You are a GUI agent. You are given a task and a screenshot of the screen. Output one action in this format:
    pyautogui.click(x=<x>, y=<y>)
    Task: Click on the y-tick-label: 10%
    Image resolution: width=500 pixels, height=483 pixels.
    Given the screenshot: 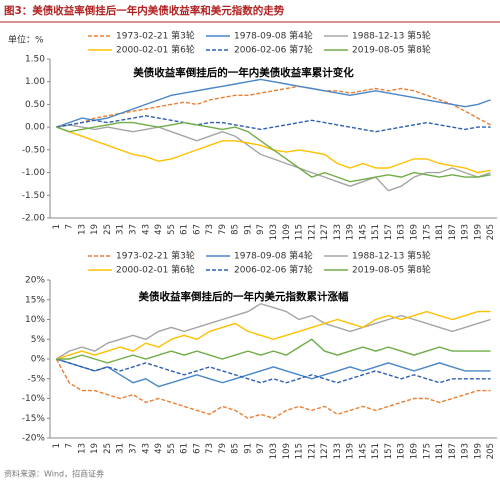 What is the action you would take?
    pyautogui.click(x=35, y=320)
    